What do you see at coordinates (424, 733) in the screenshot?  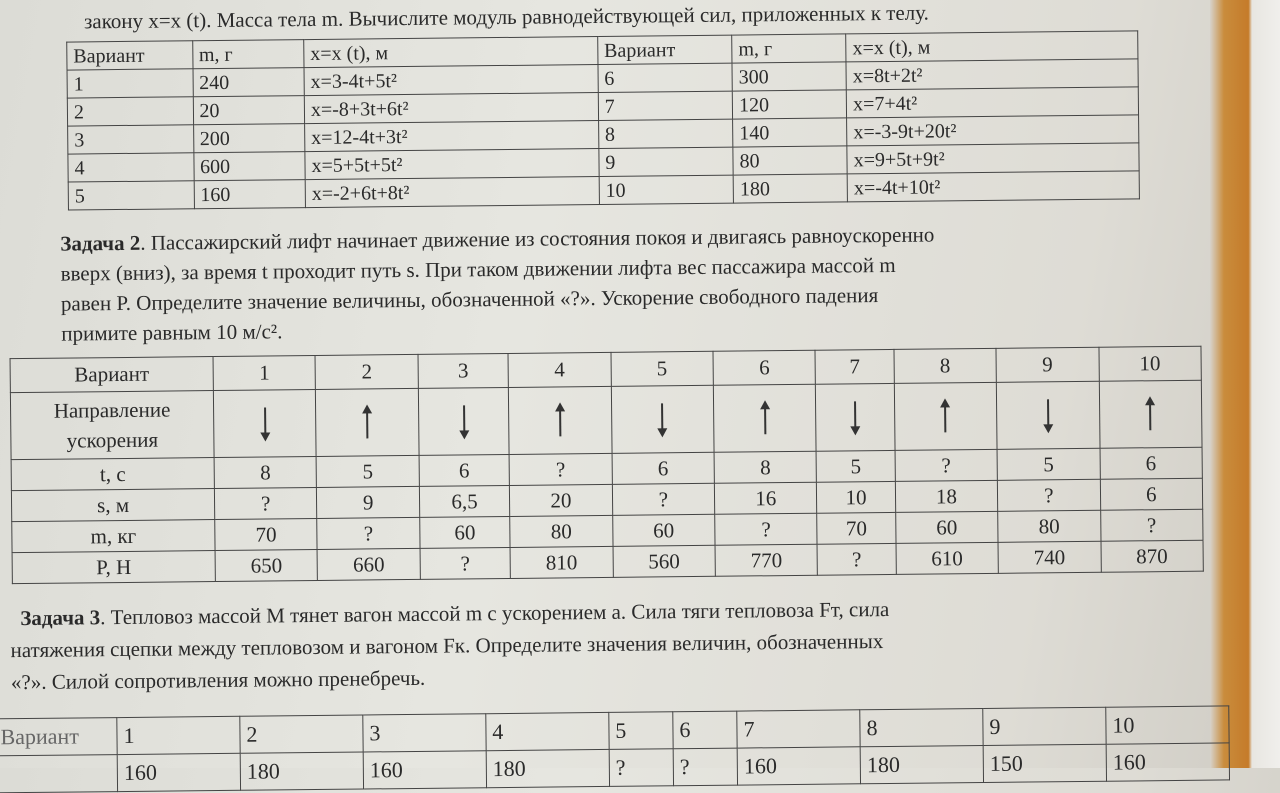 I see `variant-number: 3` at bounding box center [424, 733].